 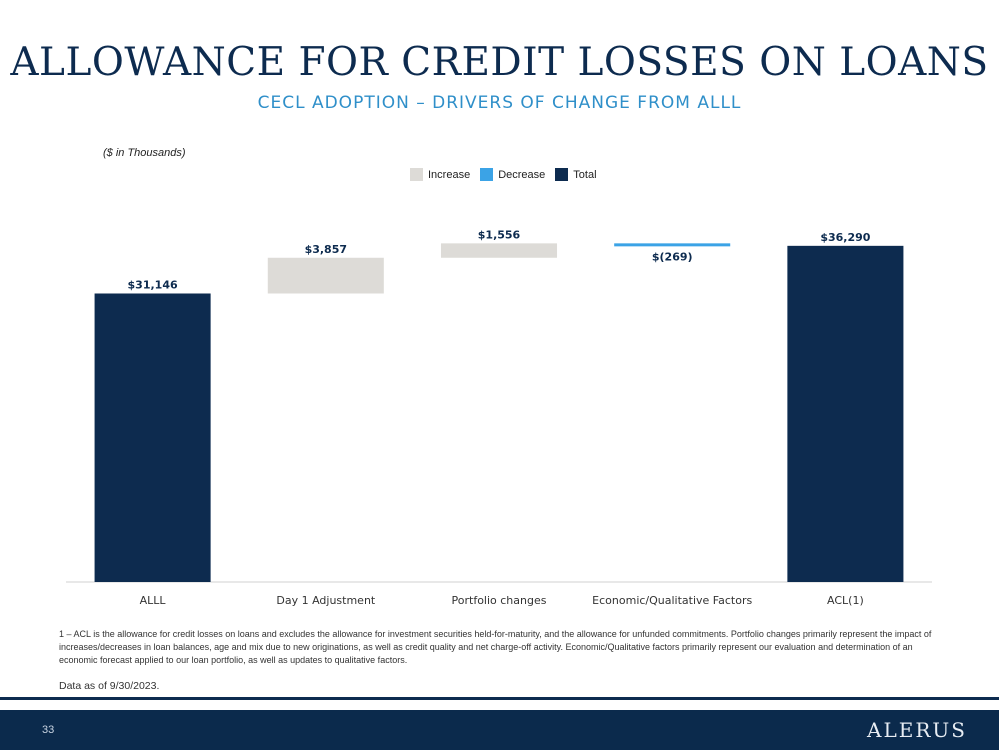 What do you see at coordinates (153, 600) in the screenshot?
I see `x-tick-label-1: ALLL` at bounding box center [153, 600].